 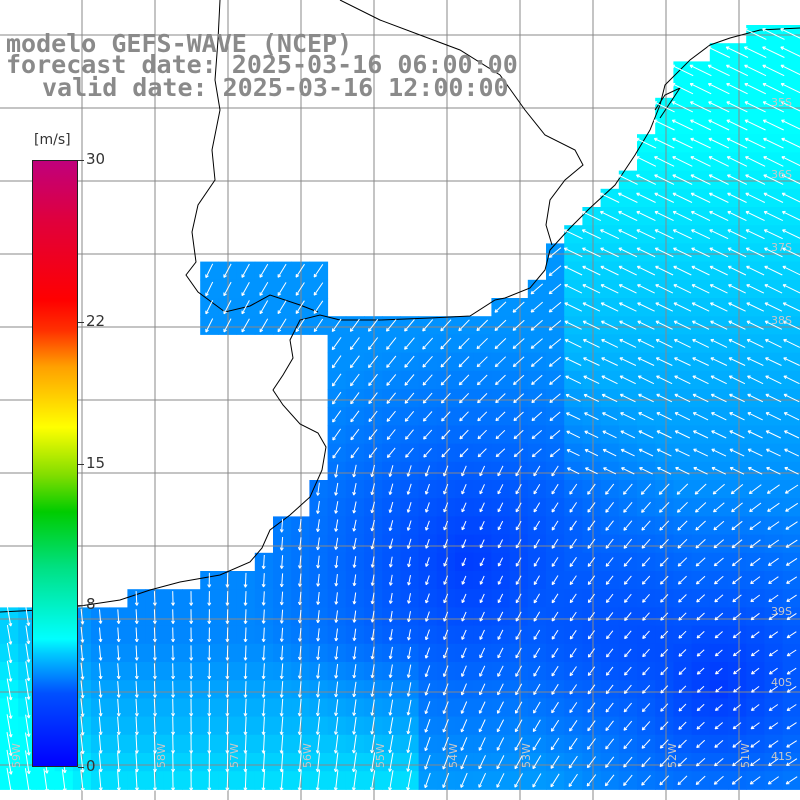 What do you see at coordinates (380, 755) in the screenshot?
I see `longitude-label: 55W` at bounding box center [380, 755].